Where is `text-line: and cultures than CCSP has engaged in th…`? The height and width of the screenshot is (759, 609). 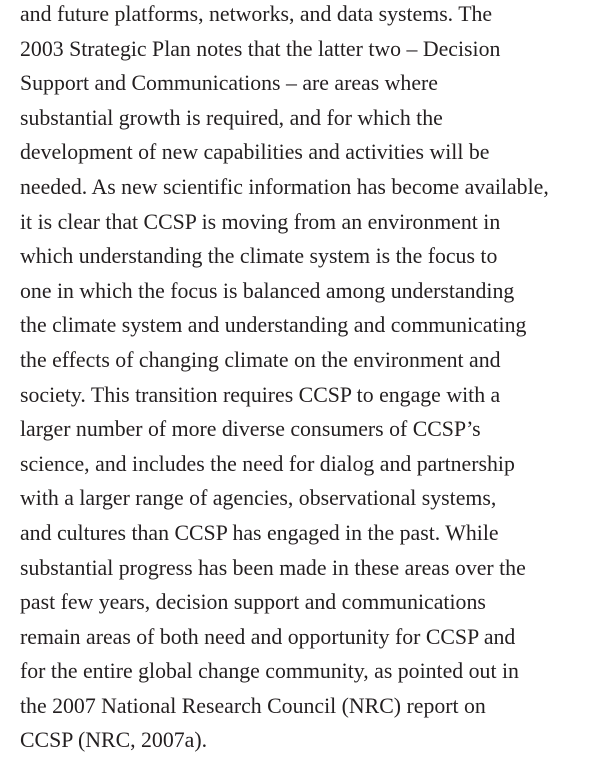 text-line: and cultures than CCSP has engaged in th… is located at coordinates (259, 532).